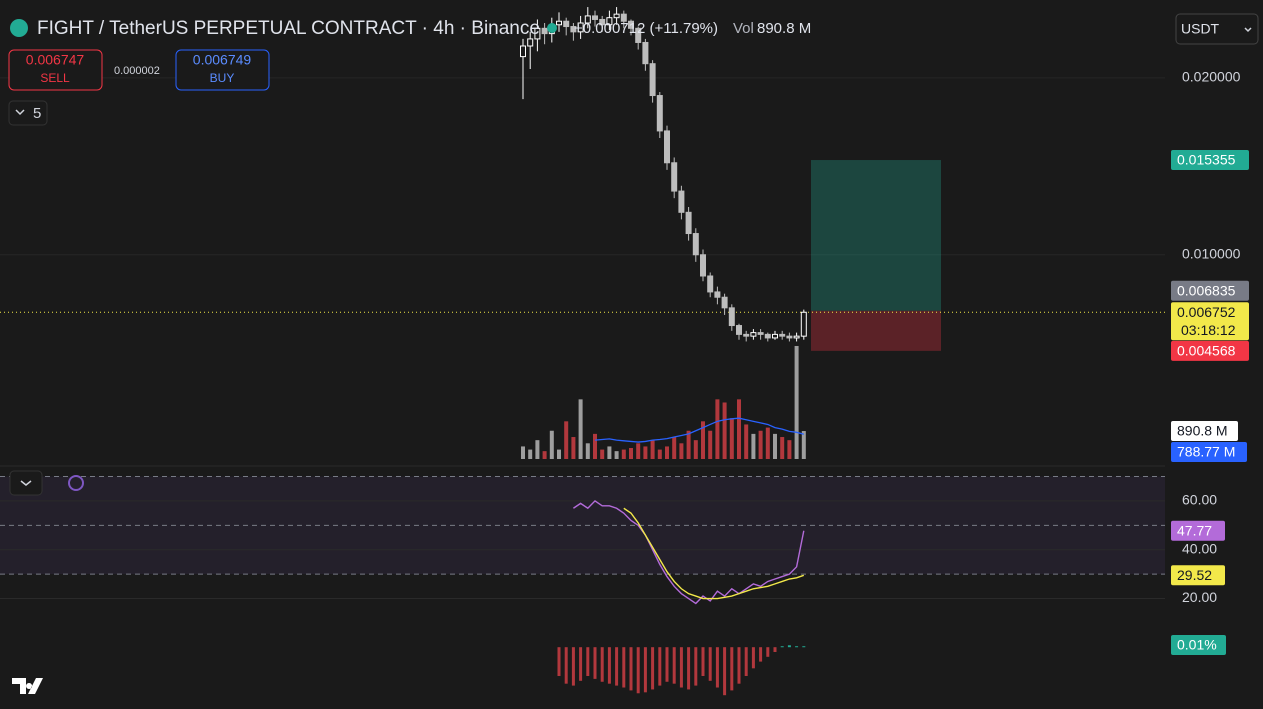 The width and height of the screenshot is (1263, 709). Describe the element at coordinates (26, 483) in the screenshot. I see `collapse-button` at that location.